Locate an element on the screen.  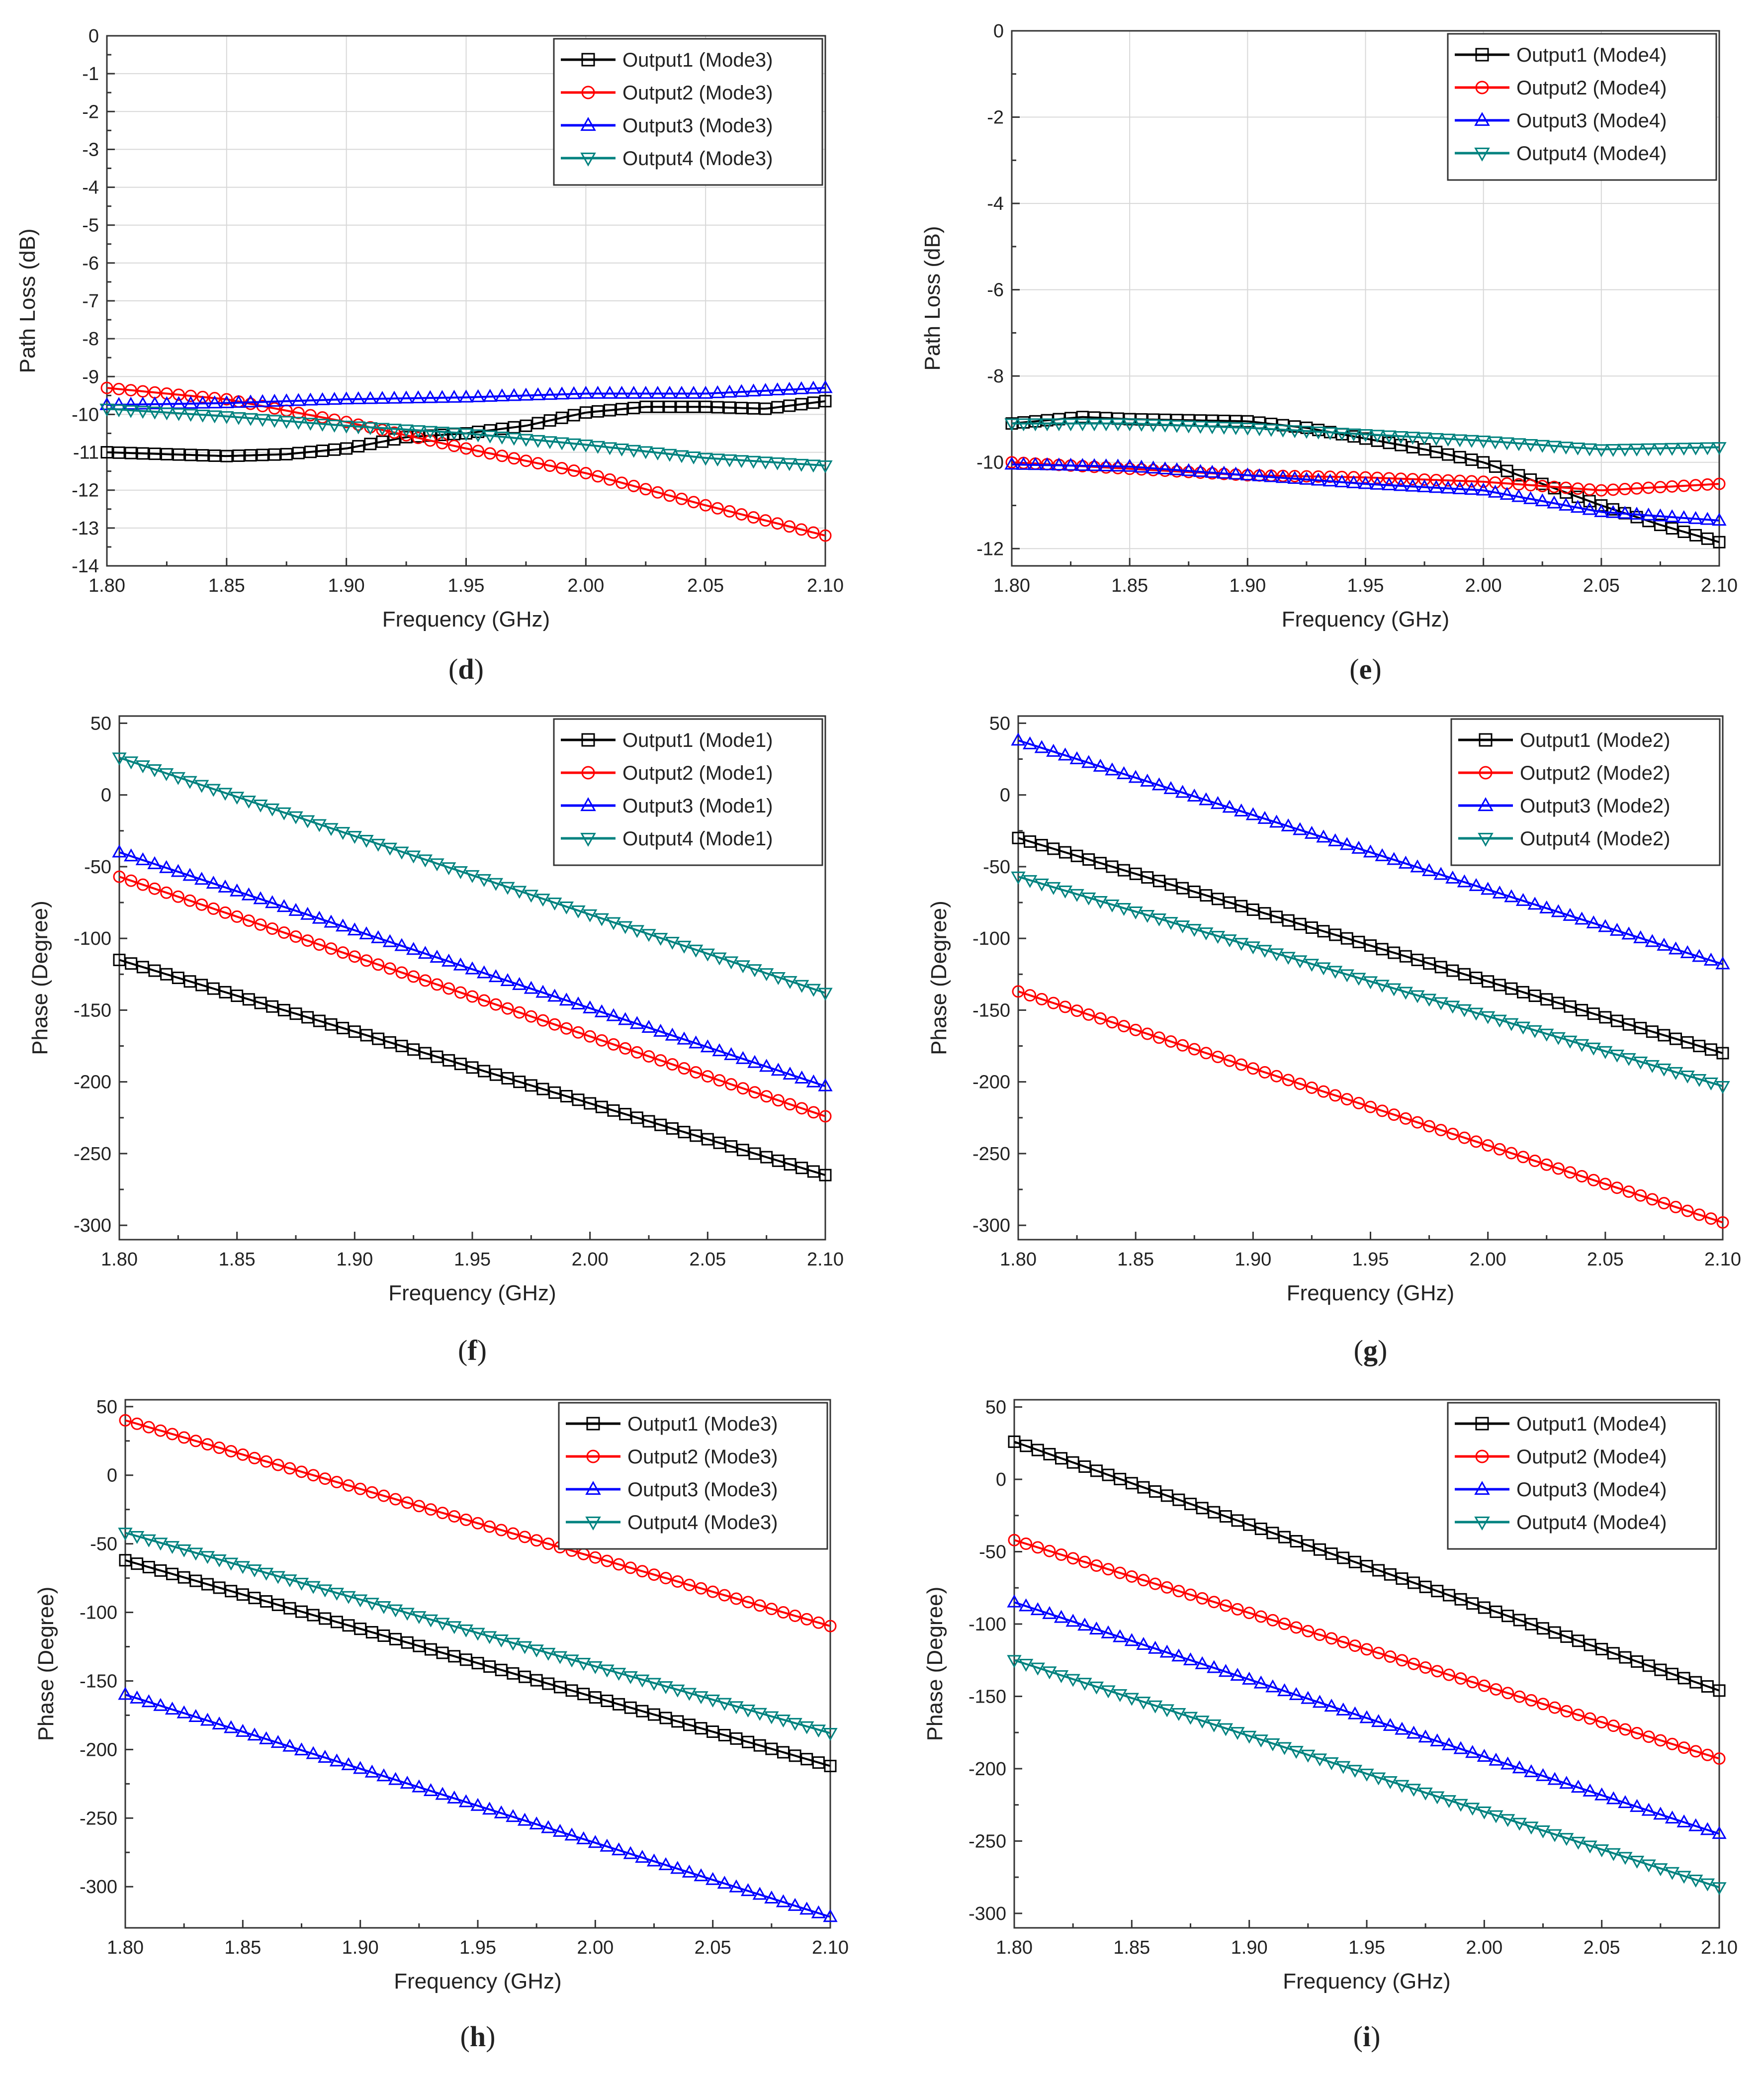
x-tick-label: 2.05 is located at coordinates (1602, 1947).